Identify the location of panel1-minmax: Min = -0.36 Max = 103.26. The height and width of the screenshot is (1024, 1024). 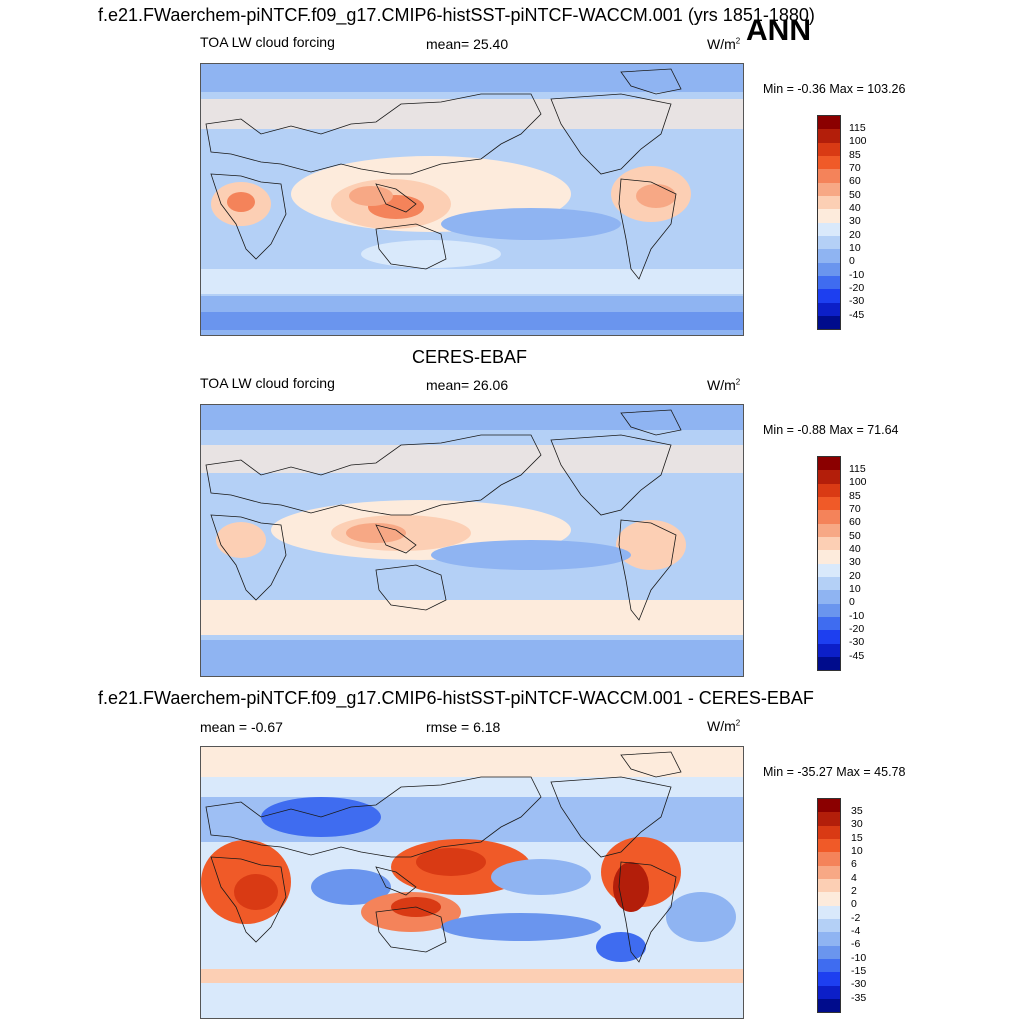
(834, 89).